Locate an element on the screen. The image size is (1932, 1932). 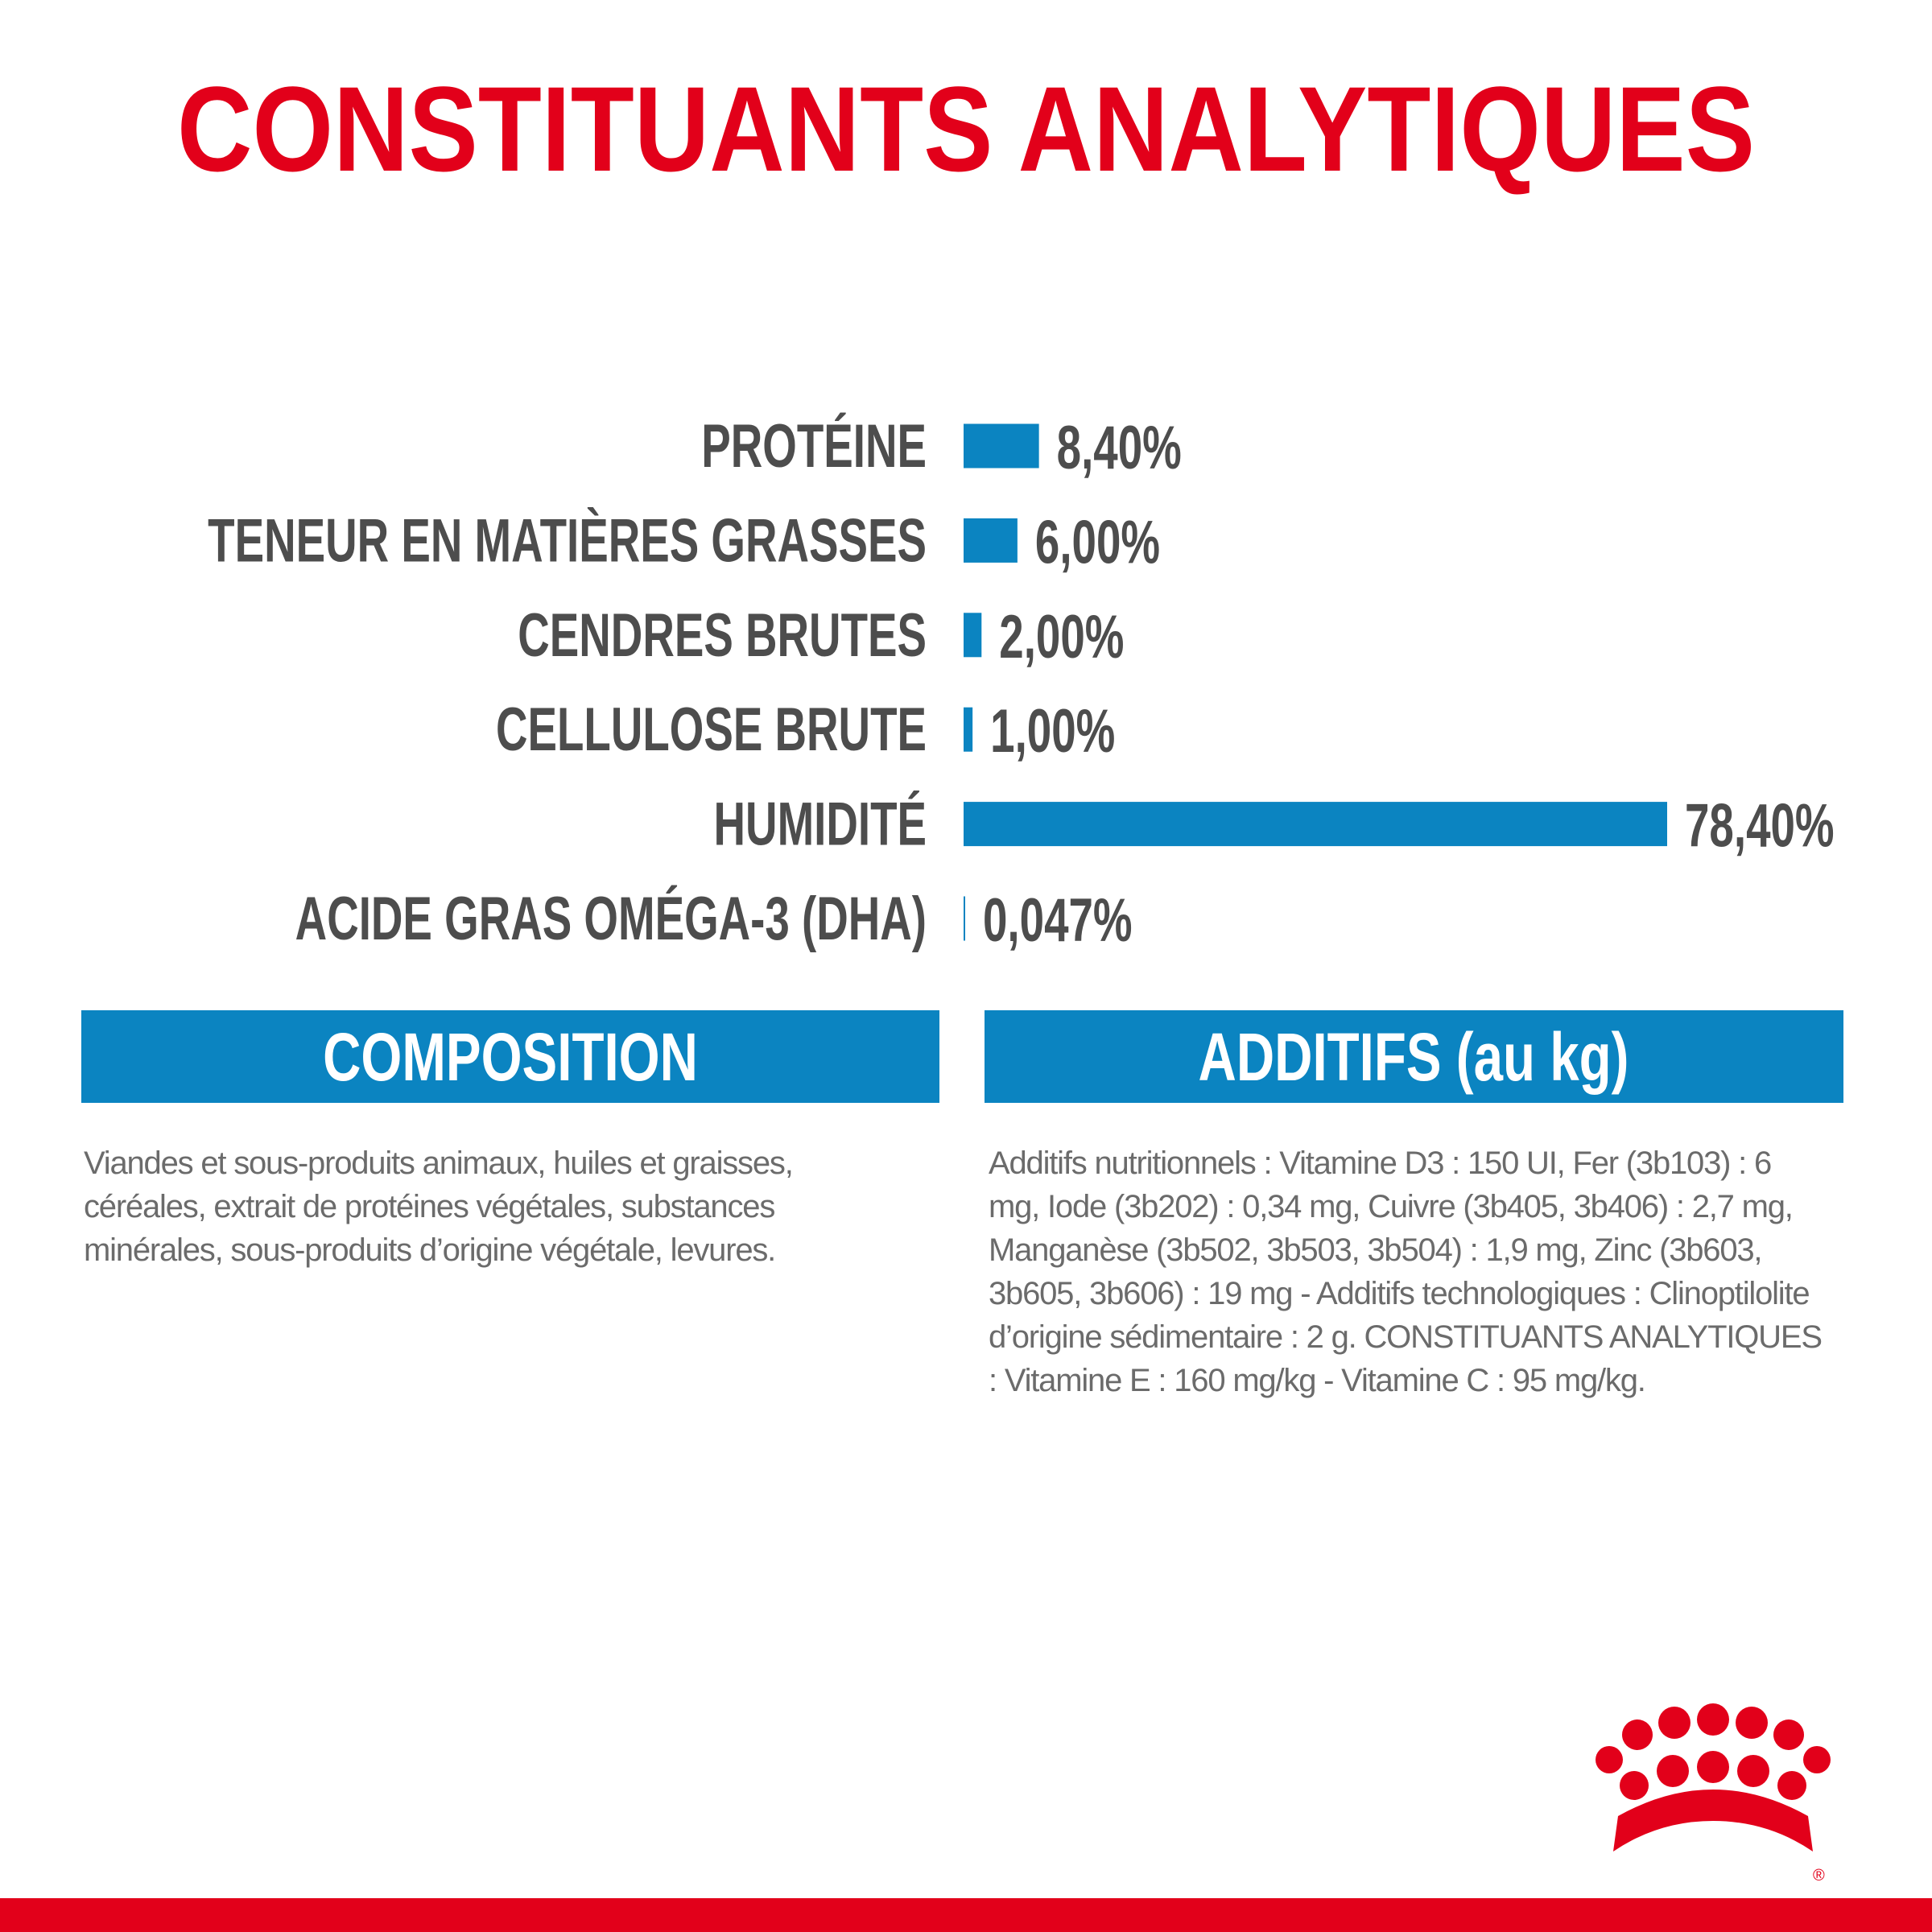
category-label: TENEUR EN MATIÈRES GRASSES is located at coordinates (567, 541).